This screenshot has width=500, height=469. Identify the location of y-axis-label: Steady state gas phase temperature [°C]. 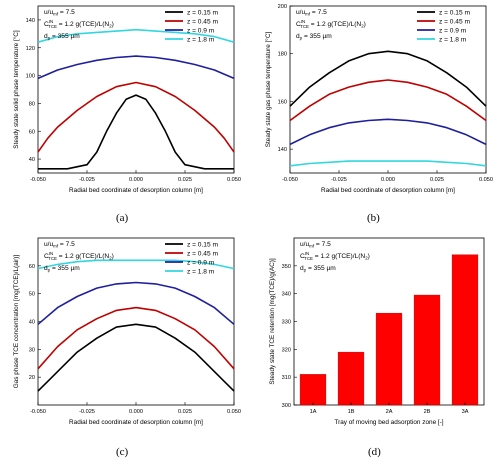
(268, 90).